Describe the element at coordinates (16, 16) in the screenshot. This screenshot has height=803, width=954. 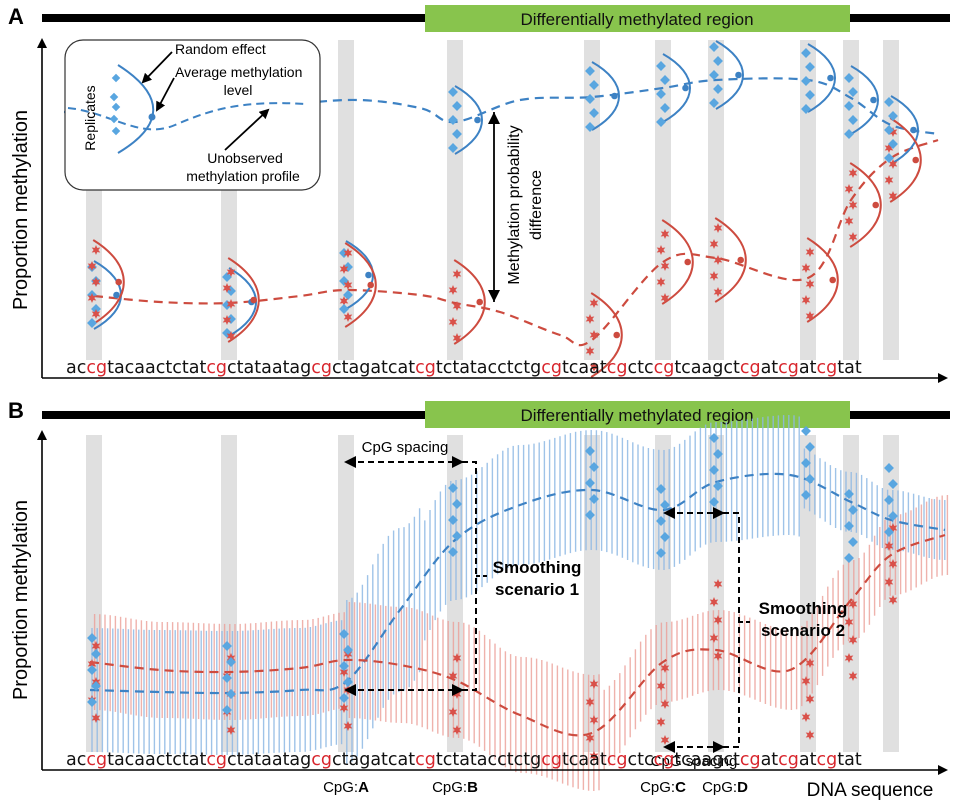
I see `panel-label-a: A` at that location.